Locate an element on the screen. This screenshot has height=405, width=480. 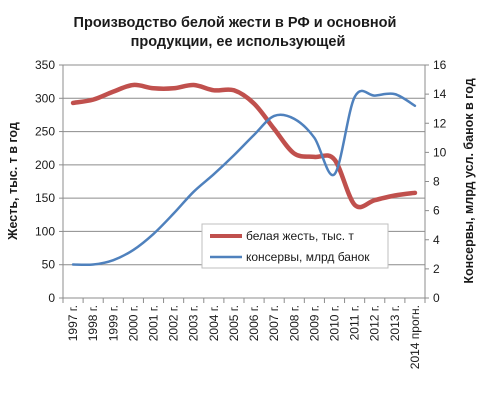
x-tick-label: 2004 г. is located at coordinates (214, 323).